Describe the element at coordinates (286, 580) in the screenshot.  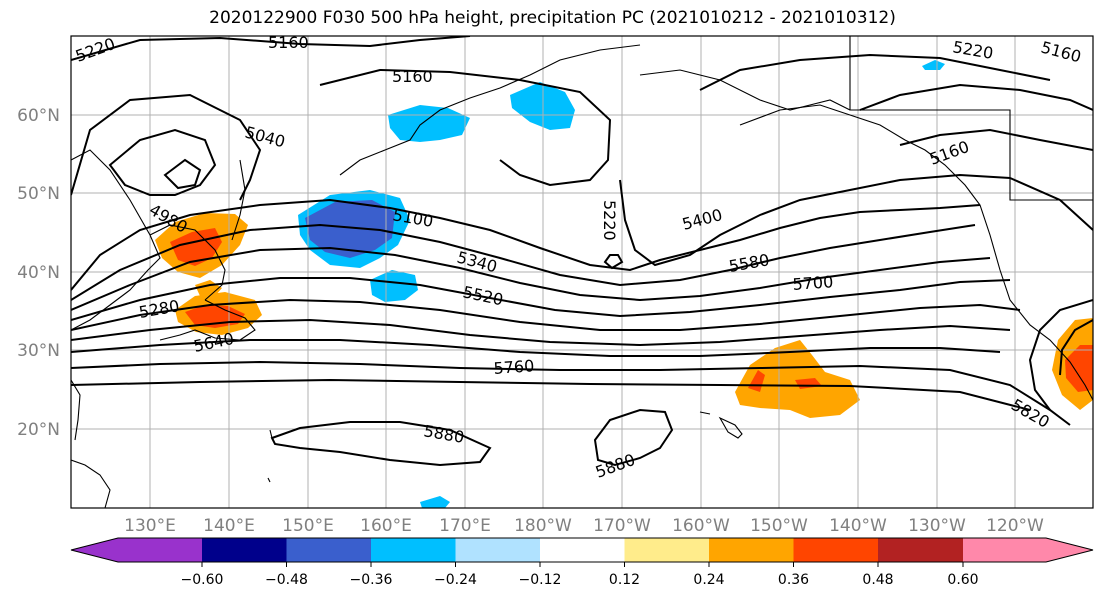
I see `colorbar-tick-label: −0.48` at that location.